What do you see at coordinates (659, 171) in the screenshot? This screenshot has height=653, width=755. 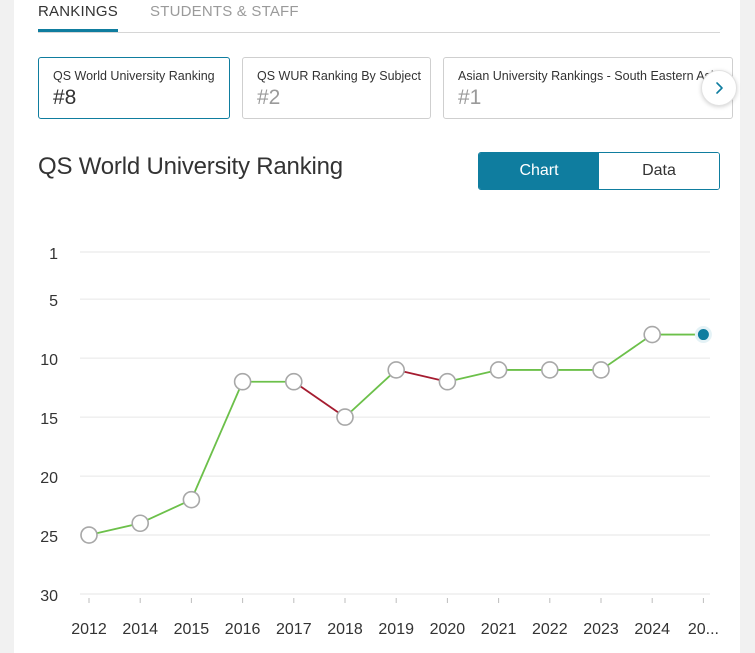 I see `data-view-button: Data` at bounding box center [659, 171].